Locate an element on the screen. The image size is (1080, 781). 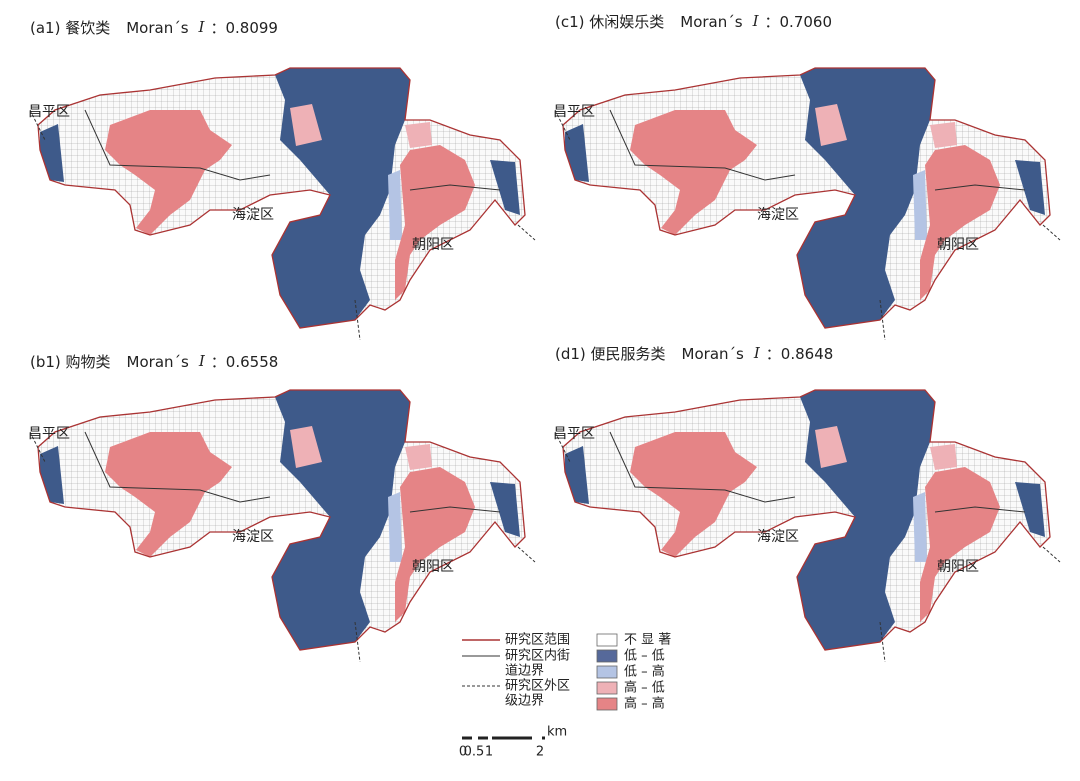
title-value: ：0.6558 is located at coordinates (245, 362).